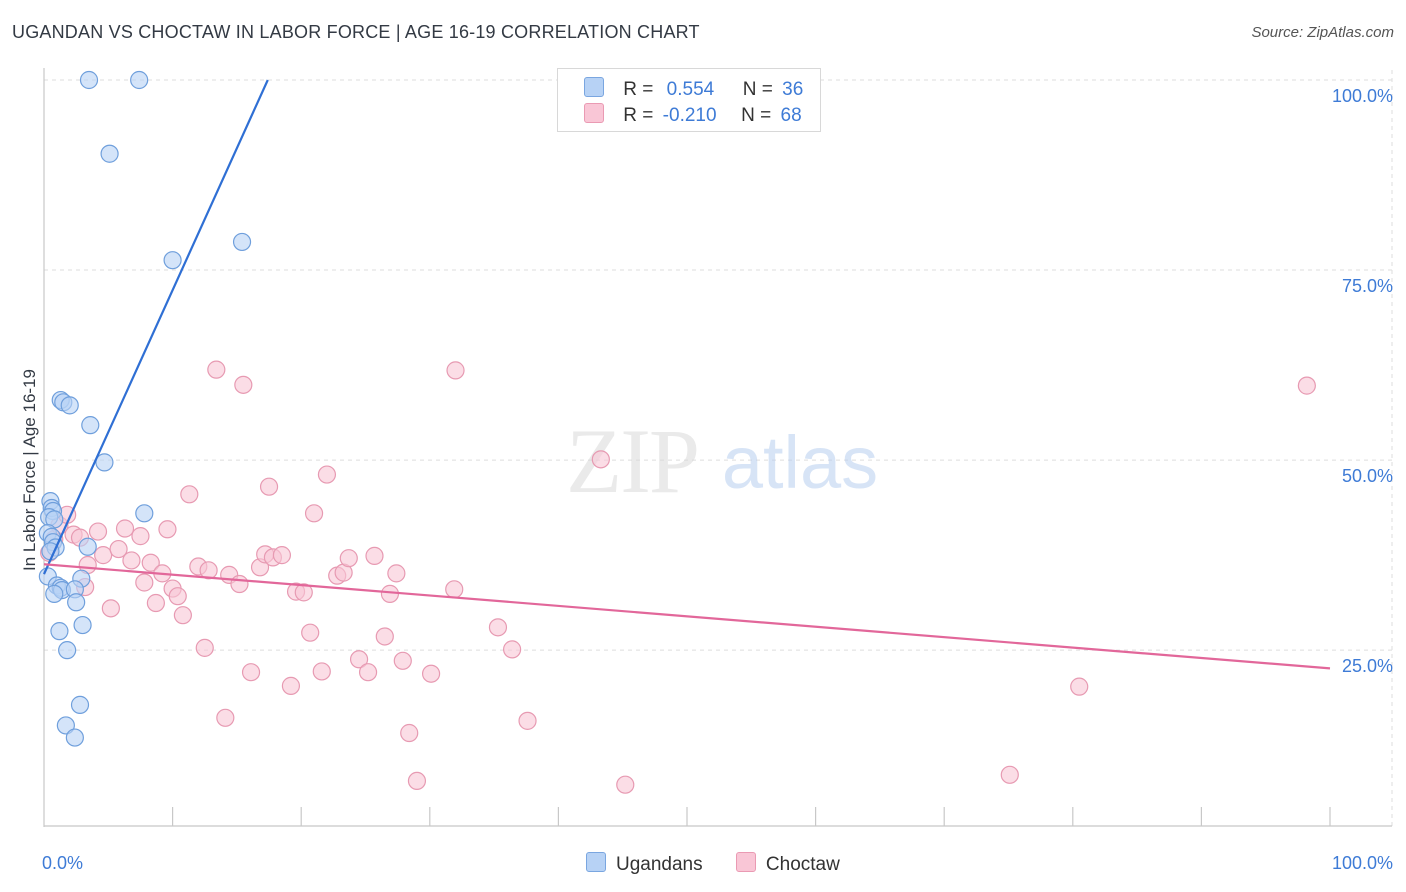 The height and width of the screenshot is (892, 1406). I want to click on watermark: ZIP atlas, so click(722, 461).